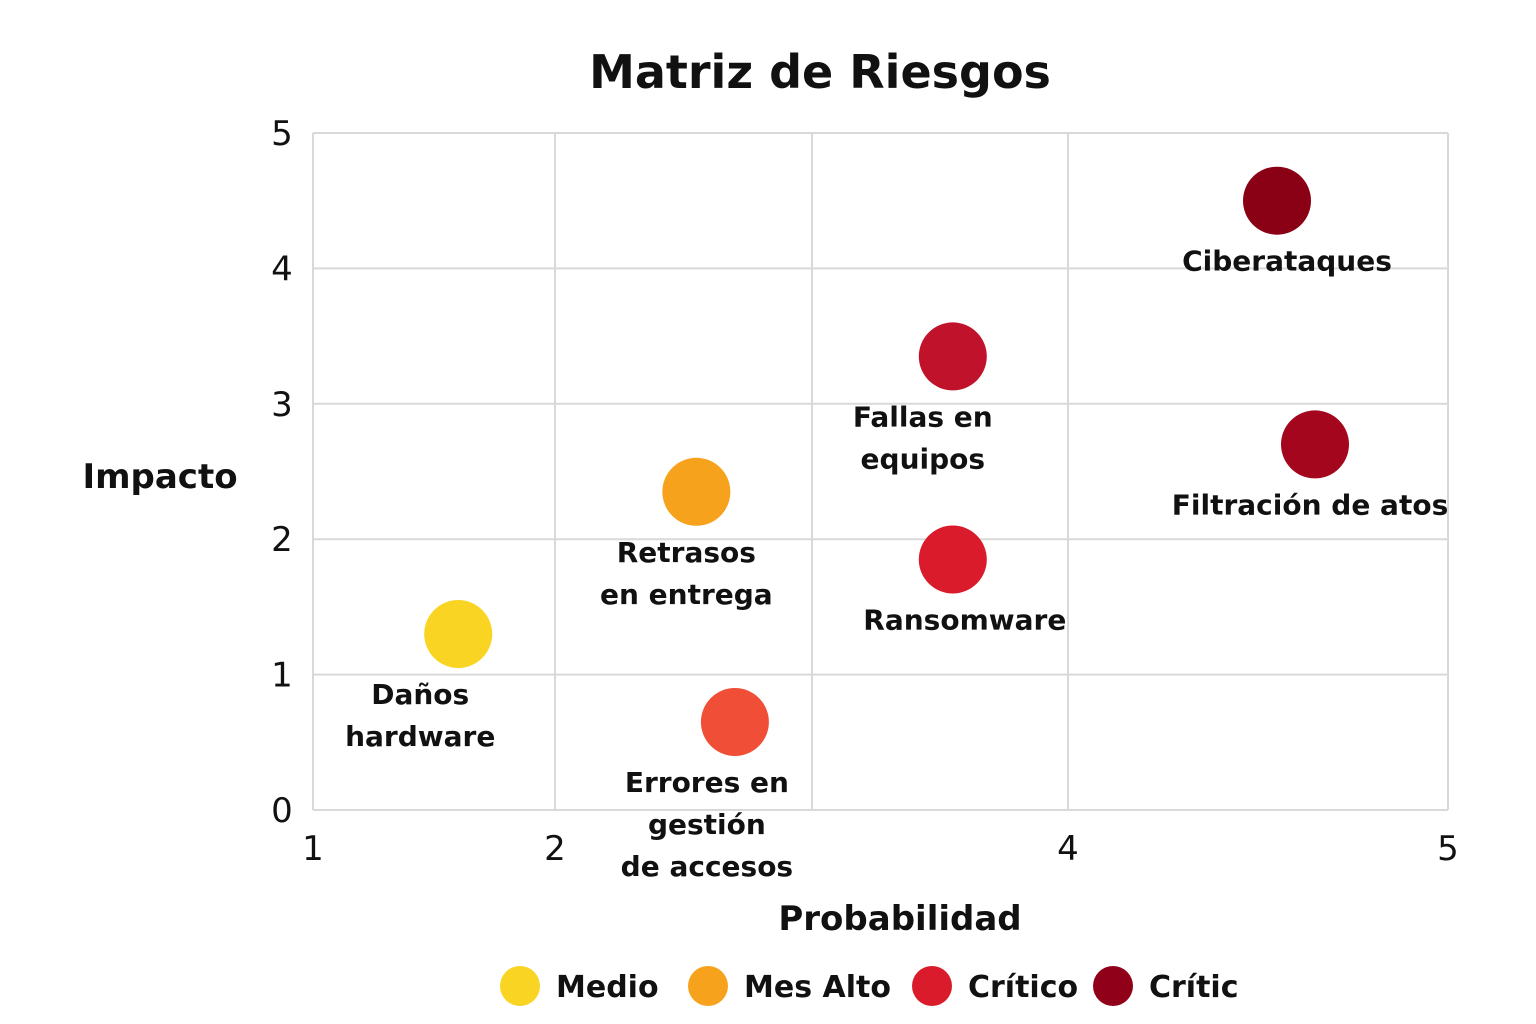 This screenshot has width=1536, height=1024. I want to click on y-tick-label: 3, so click(282, 405).